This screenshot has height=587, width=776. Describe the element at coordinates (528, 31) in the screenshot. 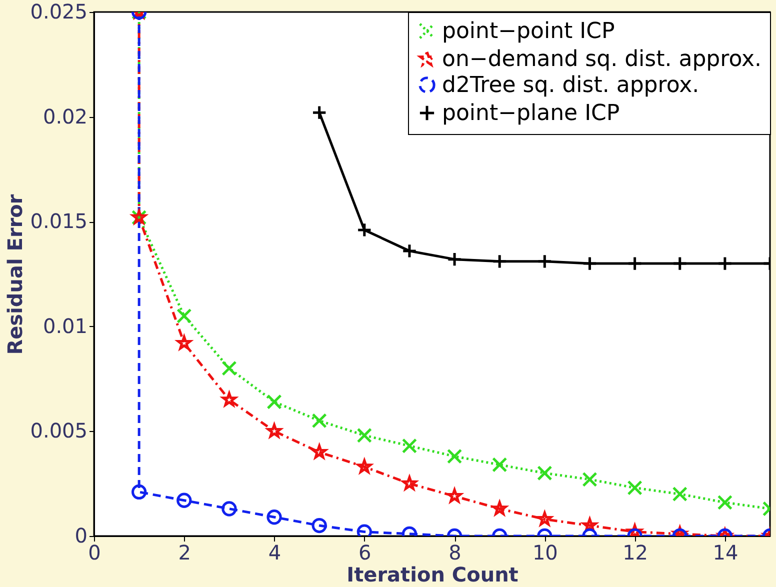

I see `legend-label: point−point ICP` at that location.